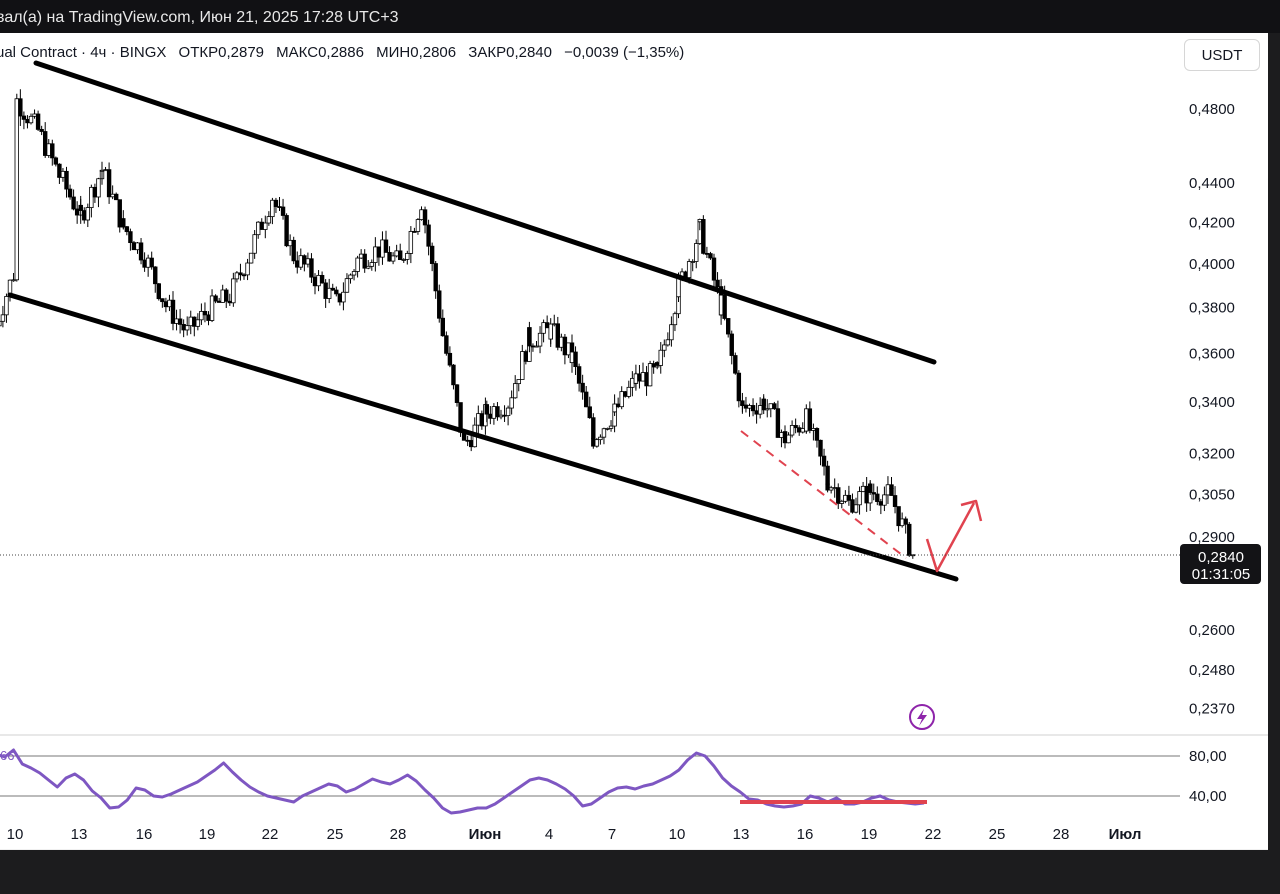 The image size is (1280, 894). I want to click on price-axis-label: 0,2600, so click(1212, 630).